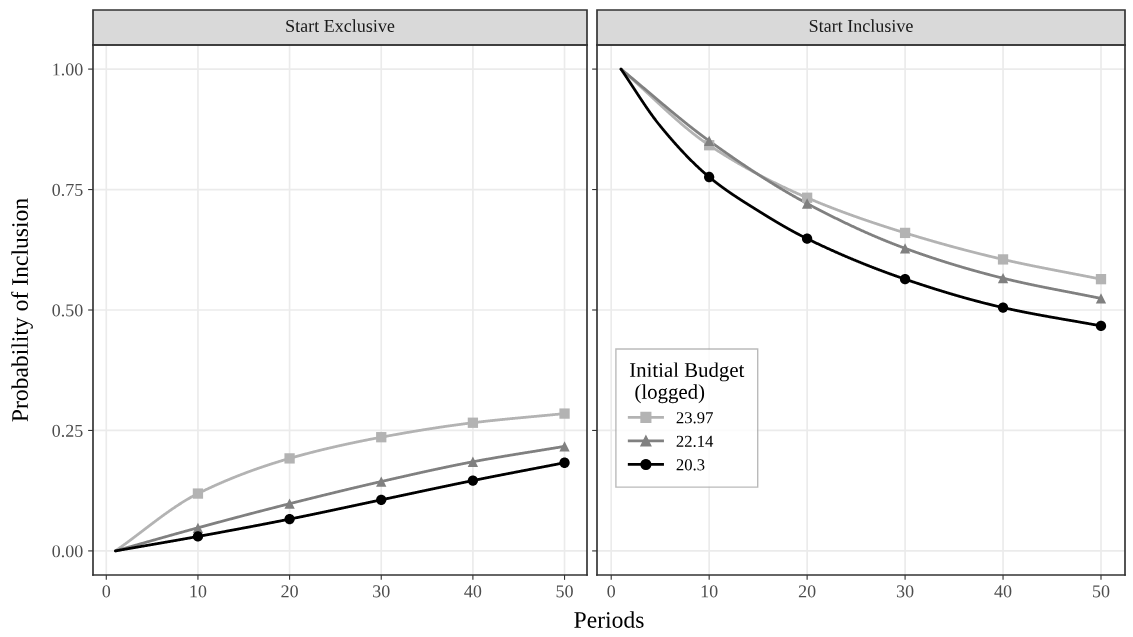 This screenshot has width=1133, height=637. What do you see at coordinates (68, 69) in the screenshot?
I see `y-tick-label: 1.00` at bounding box center [68, 69].